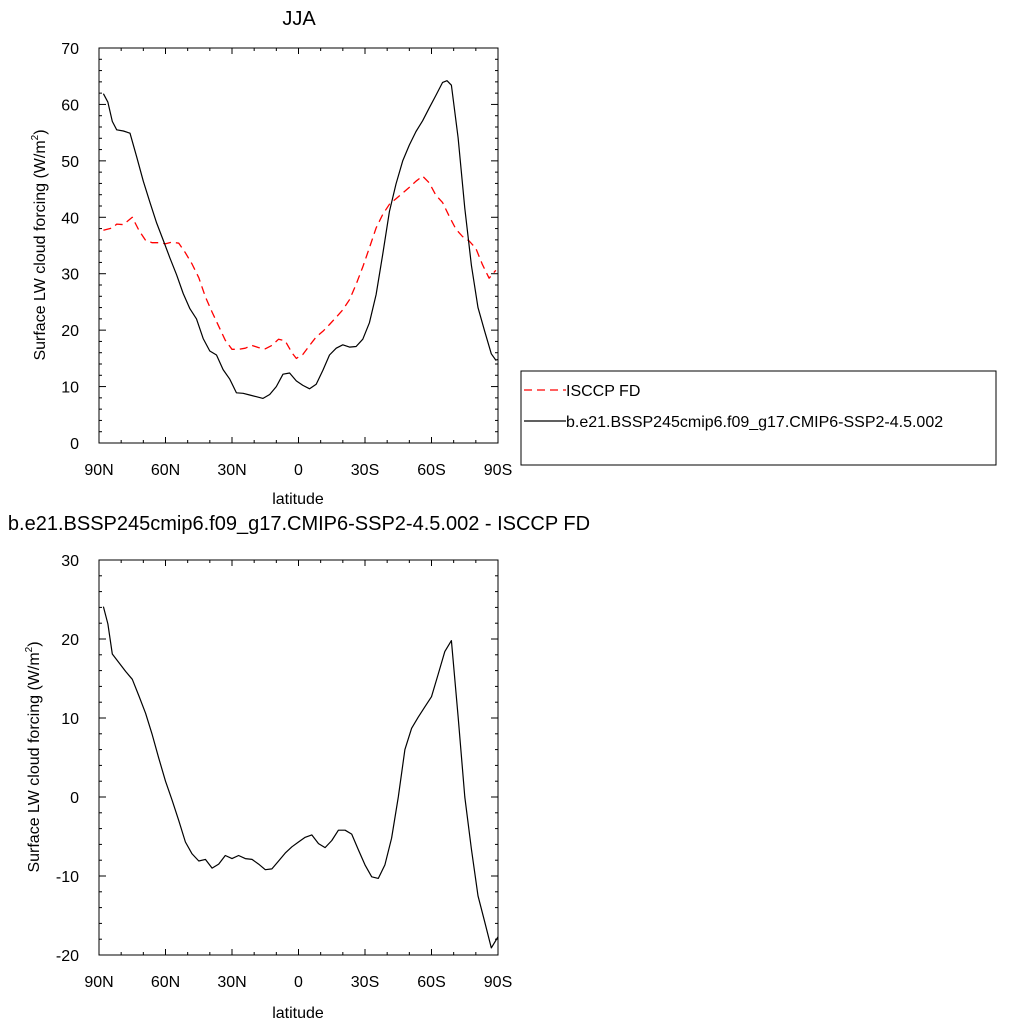 The height and width of the screenshot is (1024, 1024). Describe the element at coordinates (70, 162) in the screenshot. I see `y-tick-label: 50` at that location.